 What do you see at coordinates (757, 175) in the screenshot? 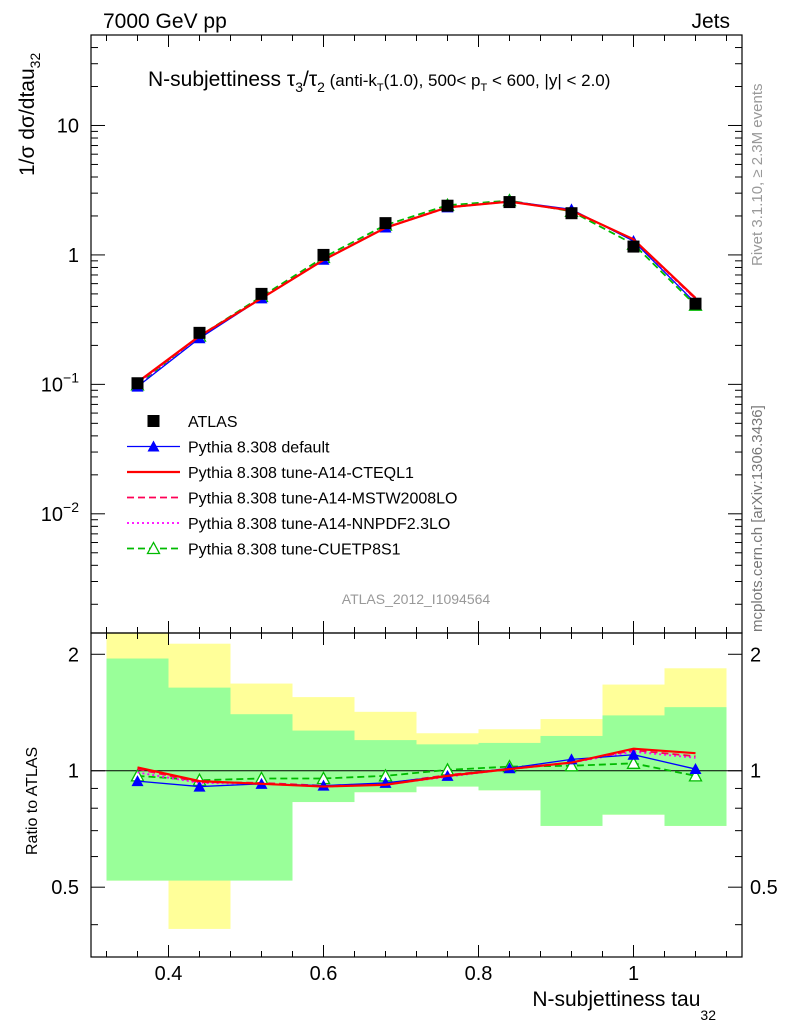
I see `rivet-version-label: Rivet 3.1.10, ≥ 2.3M events` at bounding box center [757, 175].